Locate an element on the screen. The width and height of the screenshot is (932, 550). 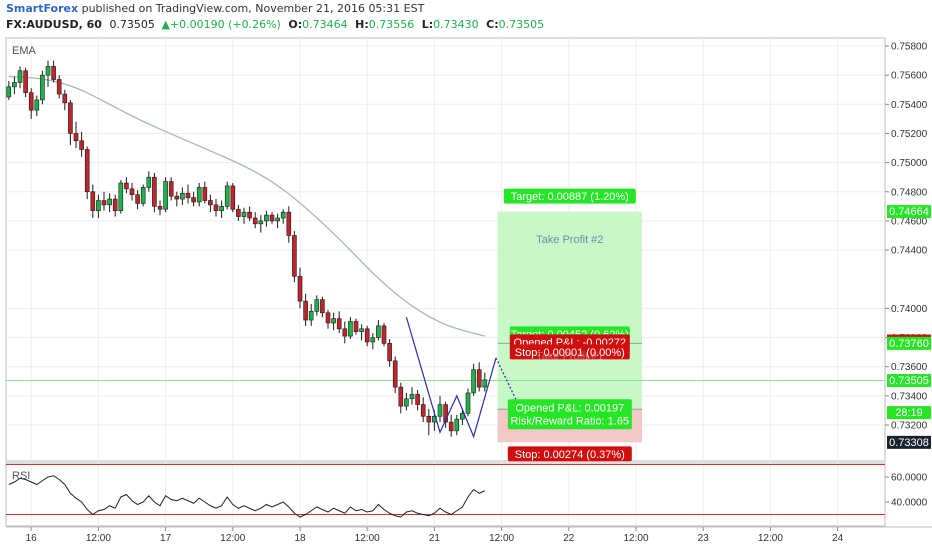
stop-label-text: Stop: 0.00274 (0.37%) is located at coordinates (570, 455).